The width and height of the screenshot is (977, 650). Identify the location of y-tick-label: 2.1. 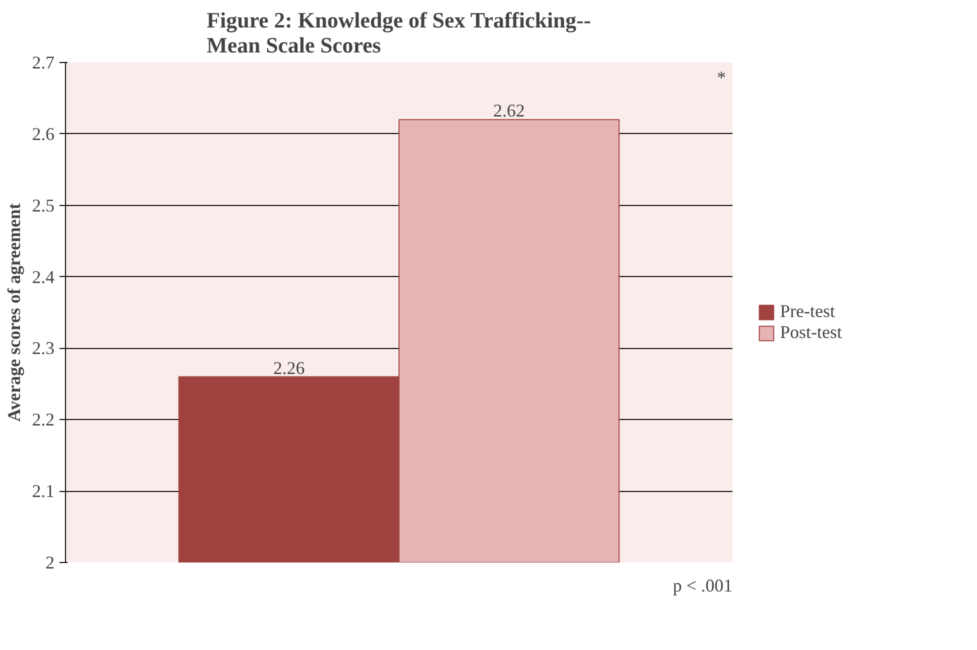
(43, 491).